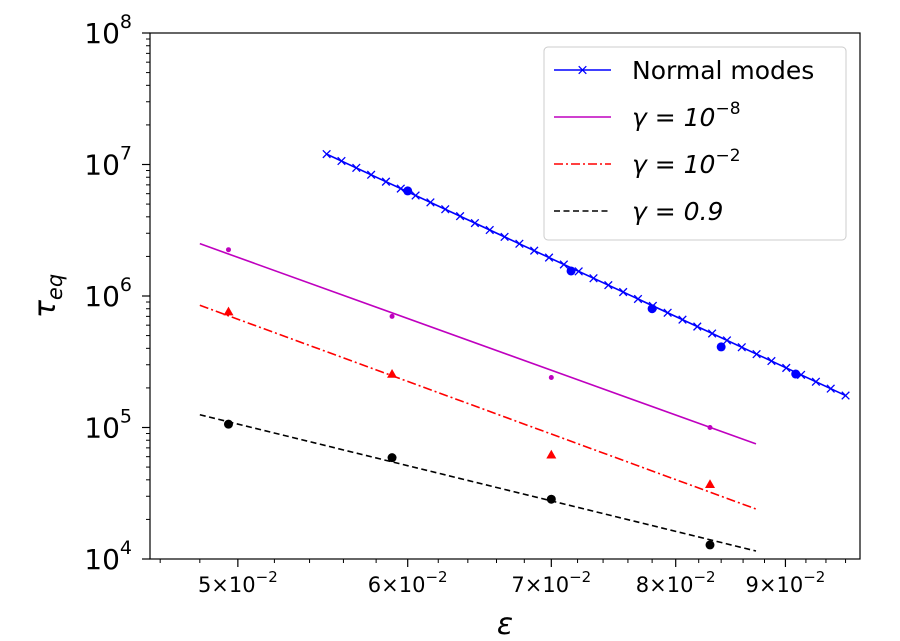  What do you see at coordinates (126, 154) in the screenshot?
I see `y-tick-label-exponent: 7` at bounding box center [126, 154].